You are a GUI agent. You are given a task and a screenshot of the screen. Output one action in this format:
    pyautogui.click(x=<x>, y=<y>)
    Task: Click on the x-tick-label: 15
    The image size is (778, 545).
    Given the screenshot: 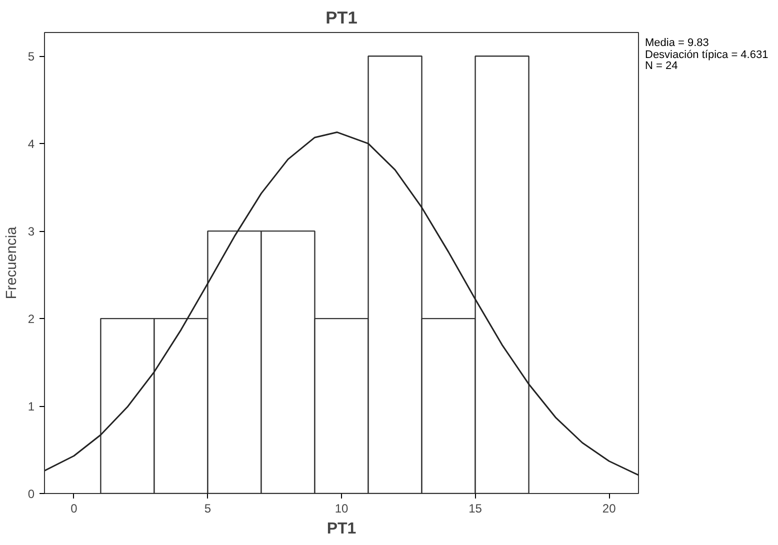 What is the action you would take?
    pyautogui.click(x=475, y=509)
    